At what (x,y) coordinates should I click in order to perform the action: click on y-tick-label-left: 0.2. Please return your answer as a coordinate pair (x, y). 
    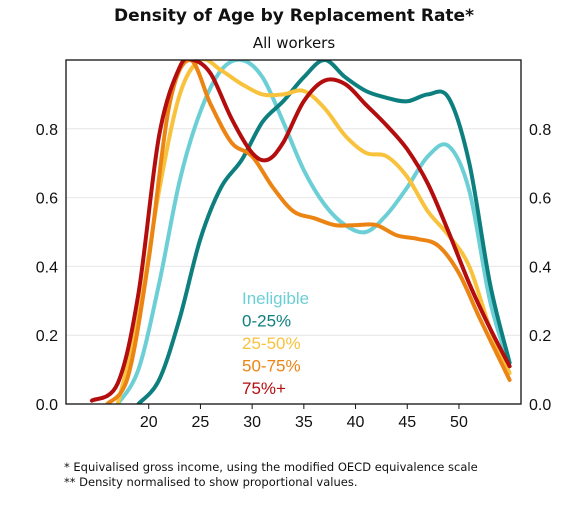
    Looking at the image, I should click on (47, 336).